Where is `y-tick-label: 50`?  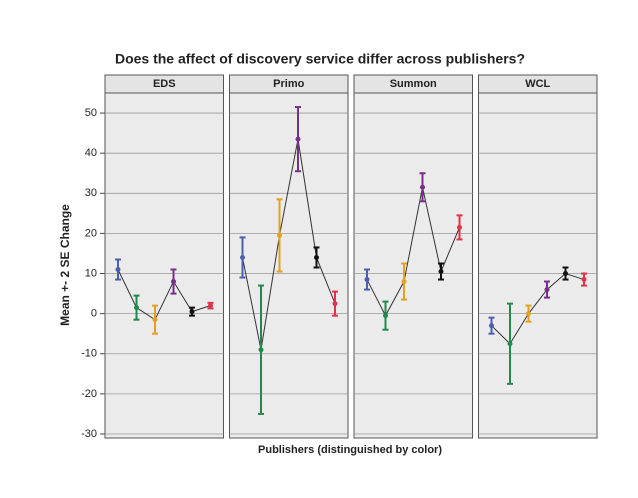 y-tick-label: 50 is located at coordinates (91, 113).